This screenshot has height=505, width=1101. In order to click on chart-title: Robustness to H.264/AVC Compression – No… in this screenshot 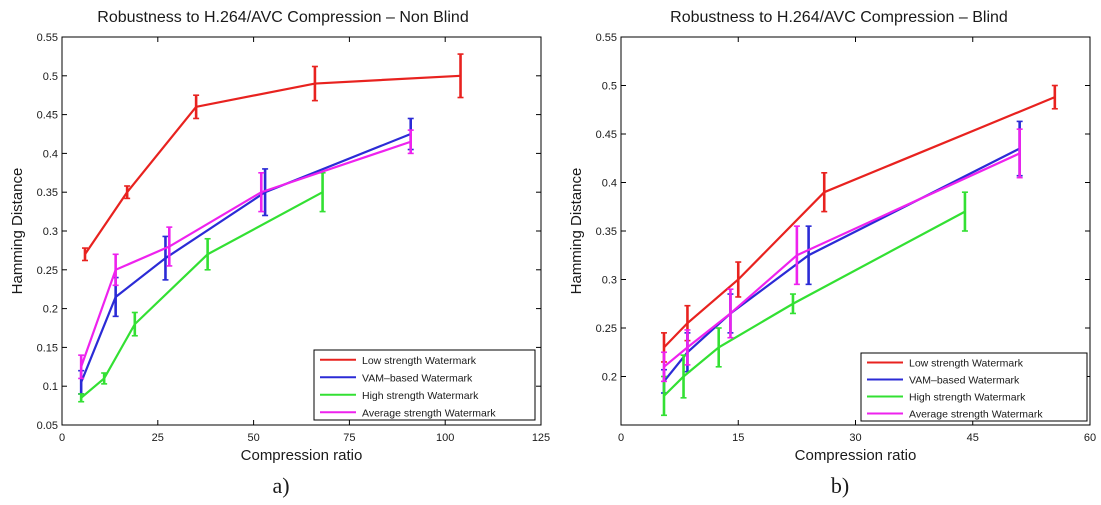, I will do `click(282, 17)`.